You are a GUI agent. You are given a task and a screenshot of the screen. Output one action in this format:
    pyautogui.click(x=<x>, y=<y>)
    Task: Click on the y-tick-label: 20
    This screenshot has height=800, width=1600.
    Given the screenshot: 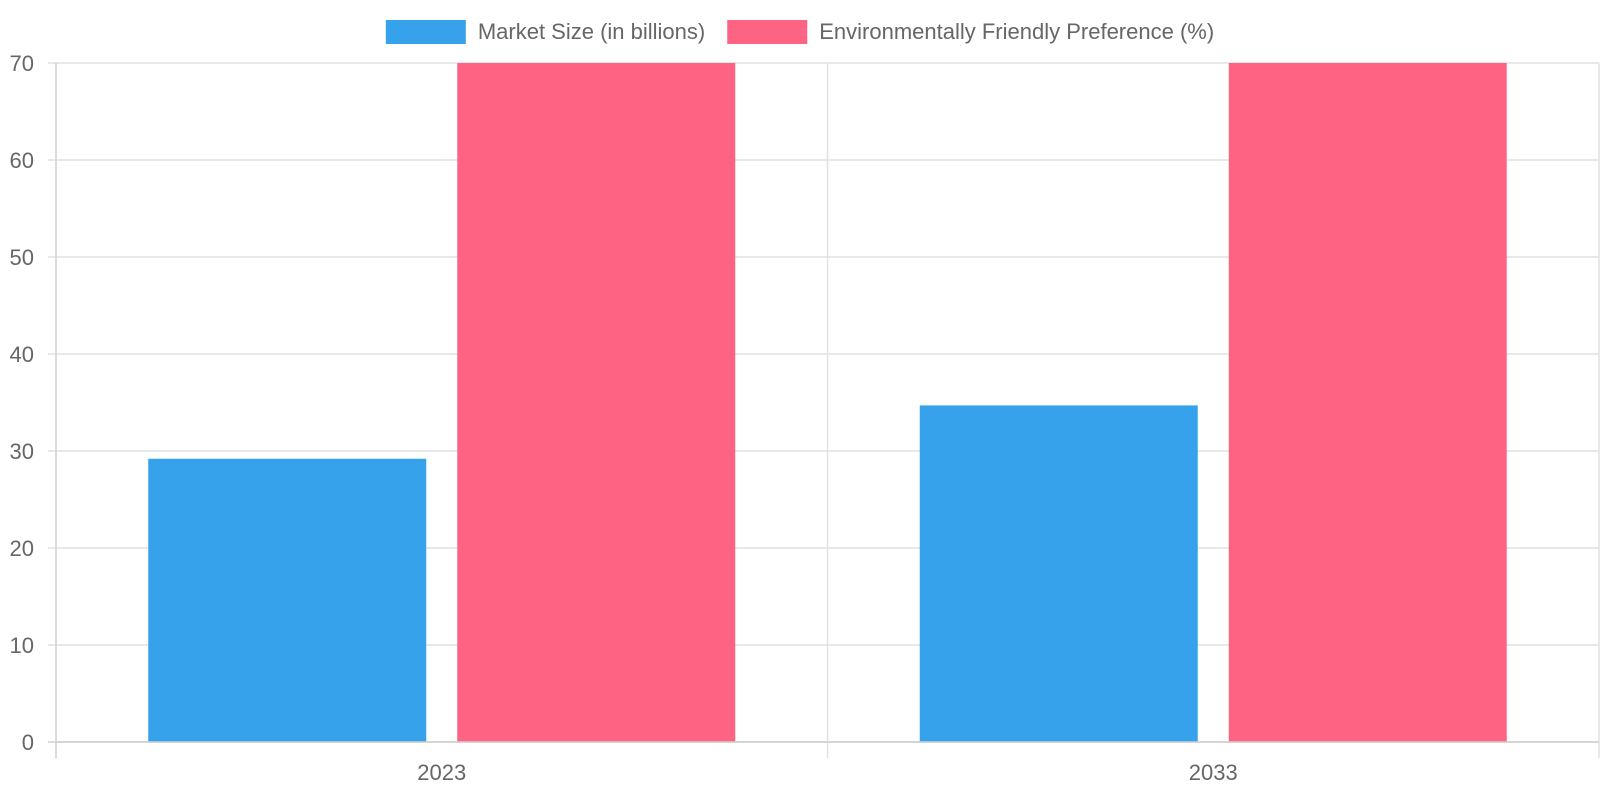 What is the action you would take?
    pyautogui.click(x=22, y=548)
    